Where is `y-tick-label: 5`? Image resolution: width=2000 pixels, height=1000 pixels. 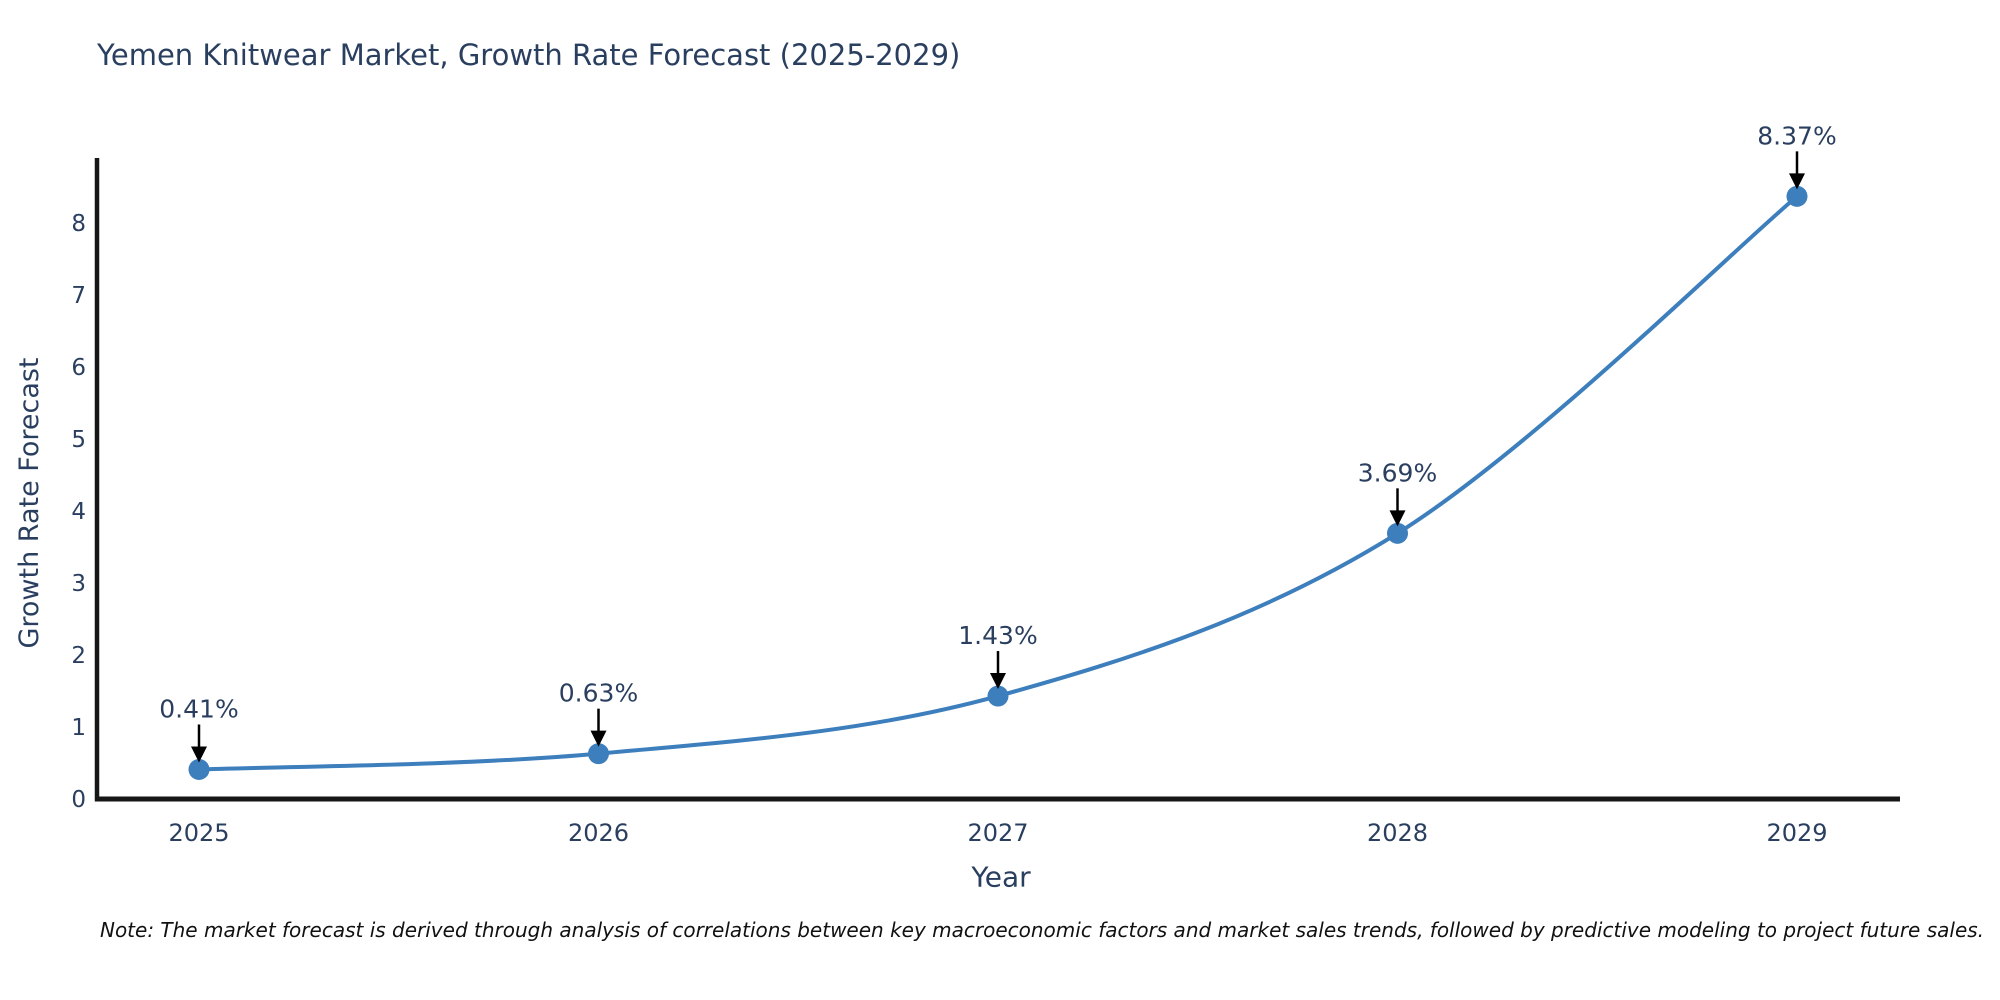
y-tick-label: 5 is located at coordinates (78, 440).